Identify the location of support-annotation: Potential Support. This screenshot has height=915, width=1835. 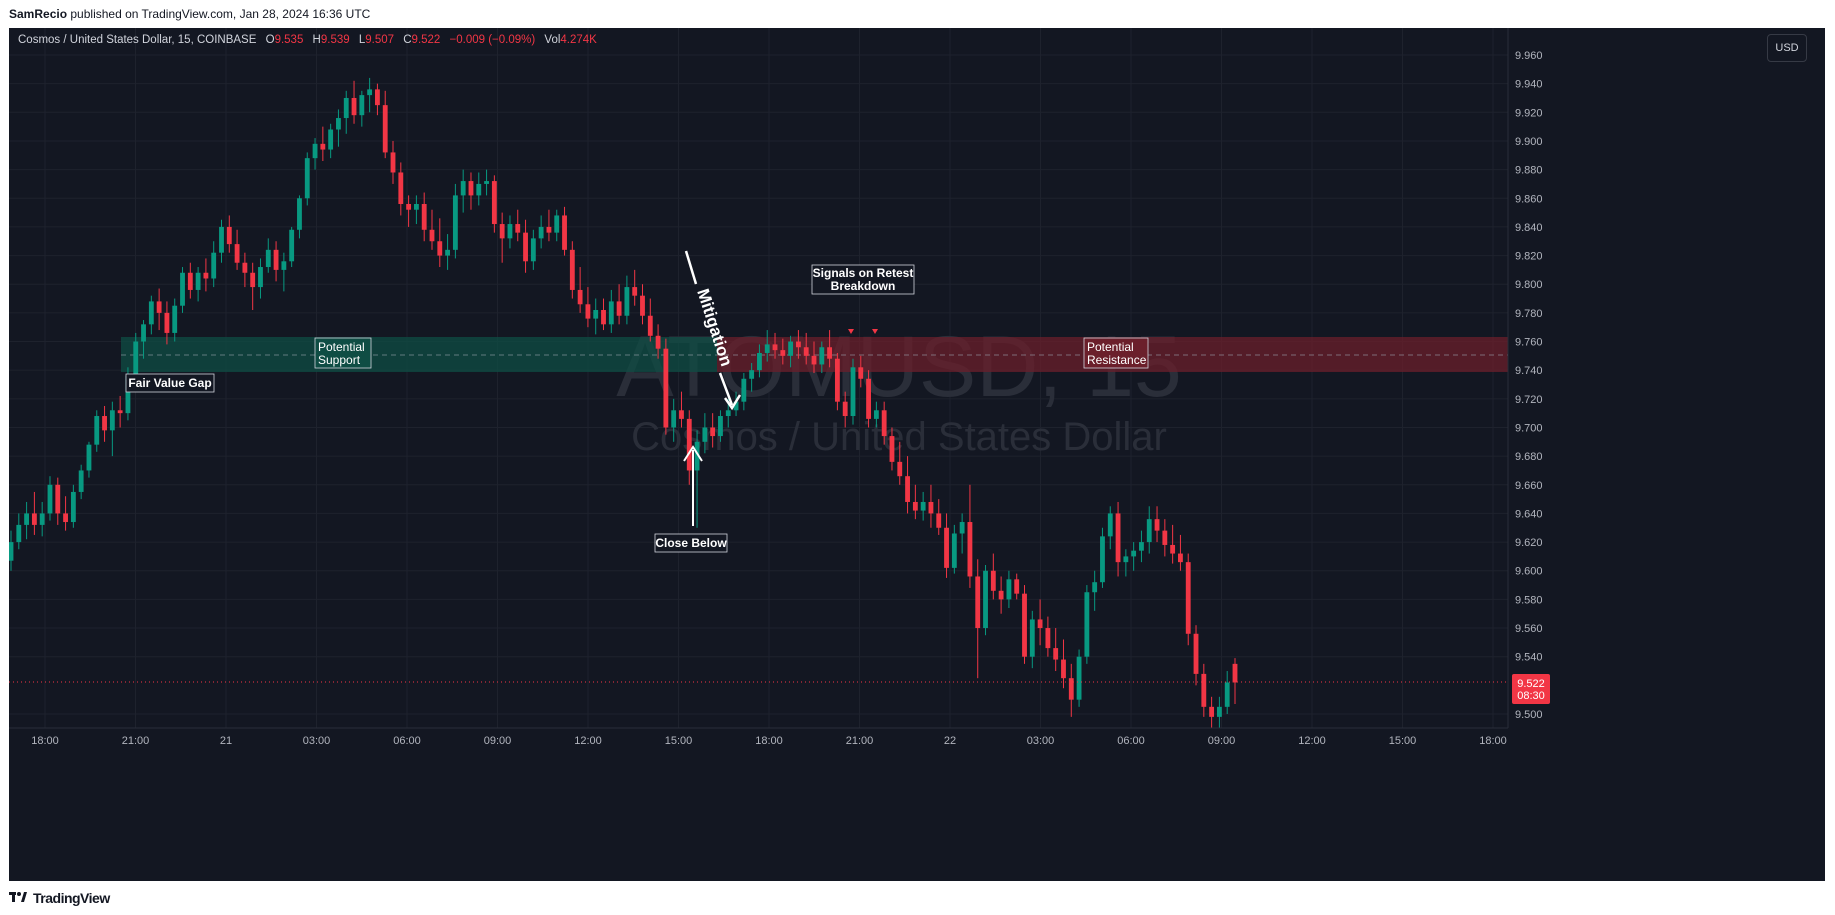
(343, 353).